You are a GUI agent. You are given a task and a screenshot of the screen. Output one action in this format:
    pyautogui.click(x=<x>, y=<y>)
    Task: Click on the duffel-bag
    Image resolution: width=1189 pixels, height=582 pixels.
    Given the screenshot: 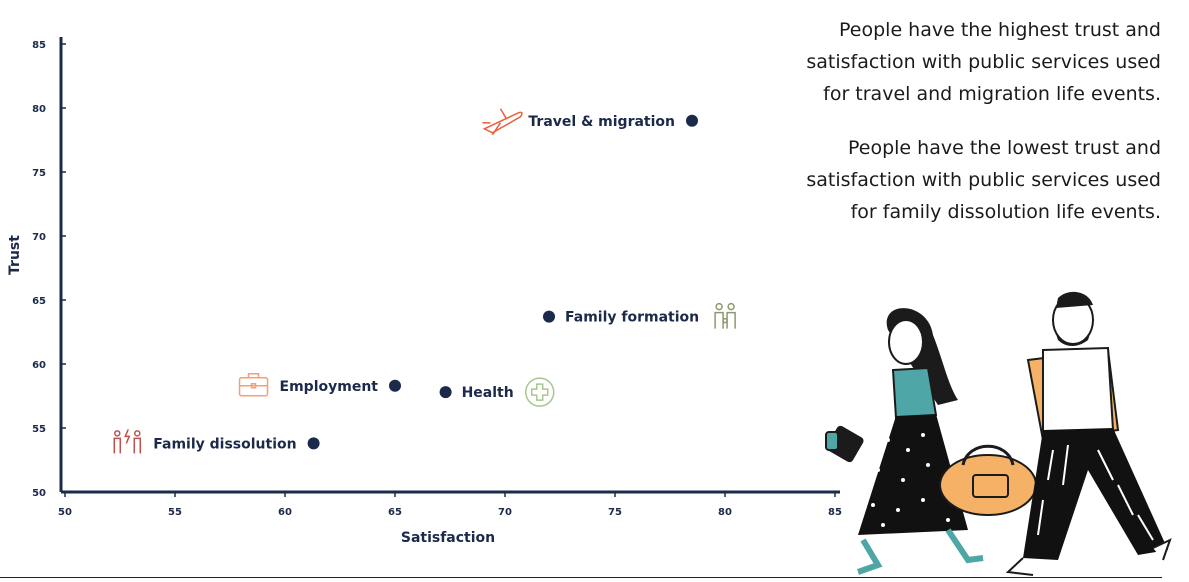 What is the action you would take?
    pyautogui.click(x=988, y=480)
    